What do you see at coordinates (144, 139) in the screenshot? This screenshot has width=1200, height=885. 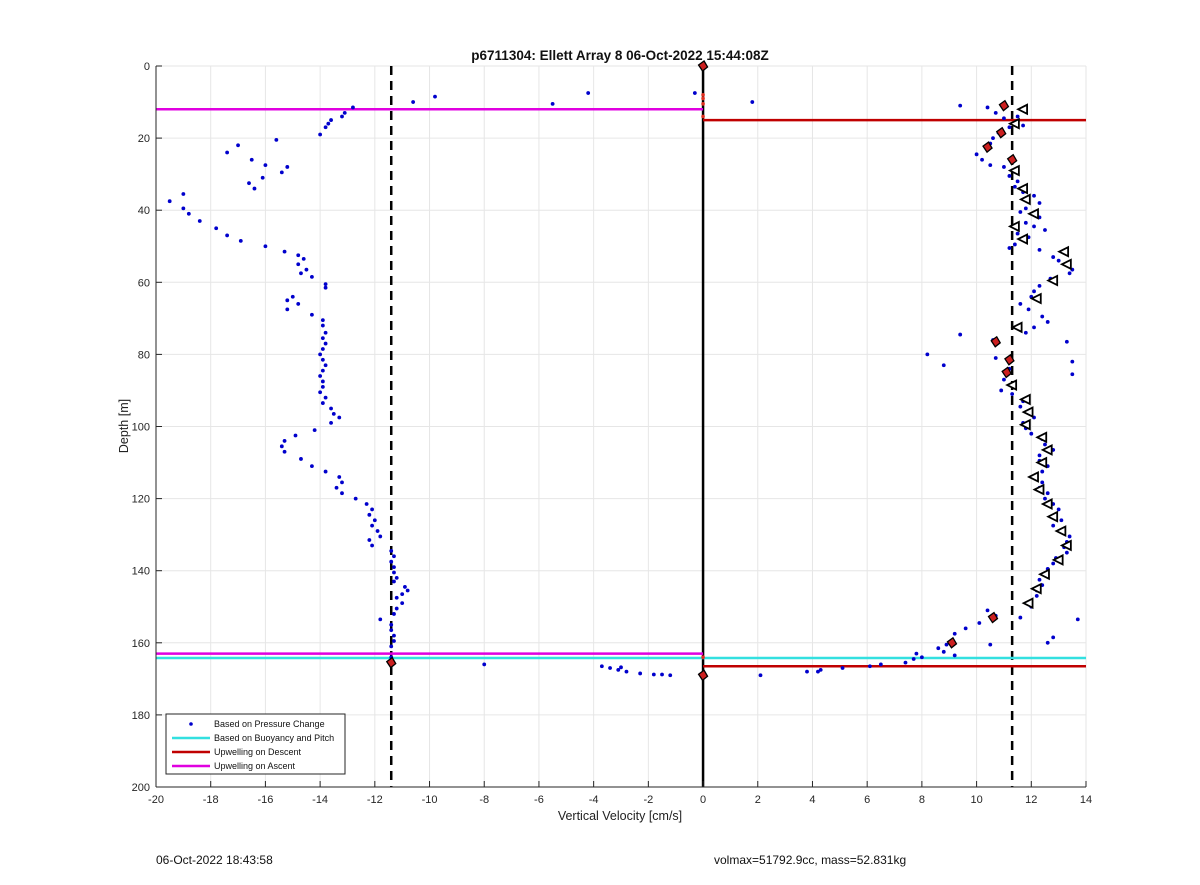 I see `y-tick-label: 20` at bounding box center [144, 139].